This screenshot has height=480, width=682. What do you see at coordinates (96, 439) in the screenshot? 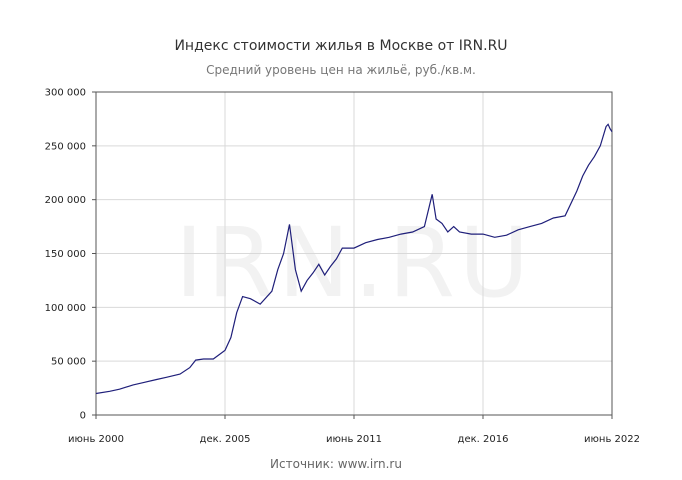
I see `x-tick-label: июнь 2000` at bounding box center [96, 439].